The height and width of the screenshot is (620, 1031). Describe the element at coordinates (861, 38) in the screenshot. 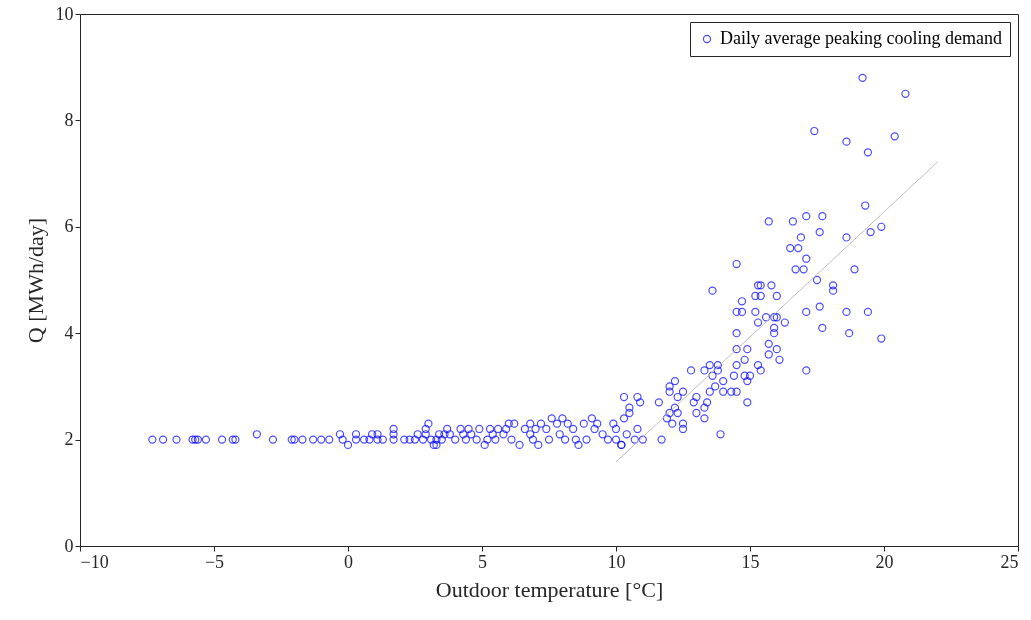

I see `legend-label: Daily average peaking cooling demand` at that location.